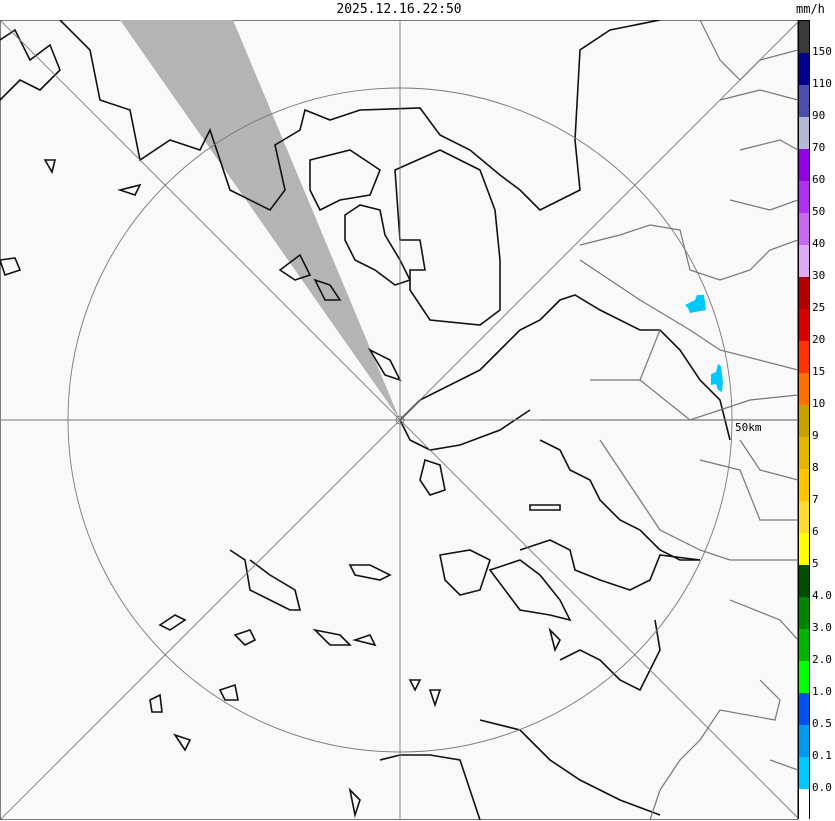  What do you see at coordinates (819, 403) in the screenshot?
I see `legend-label: 10` at bounding box center [819, 403].